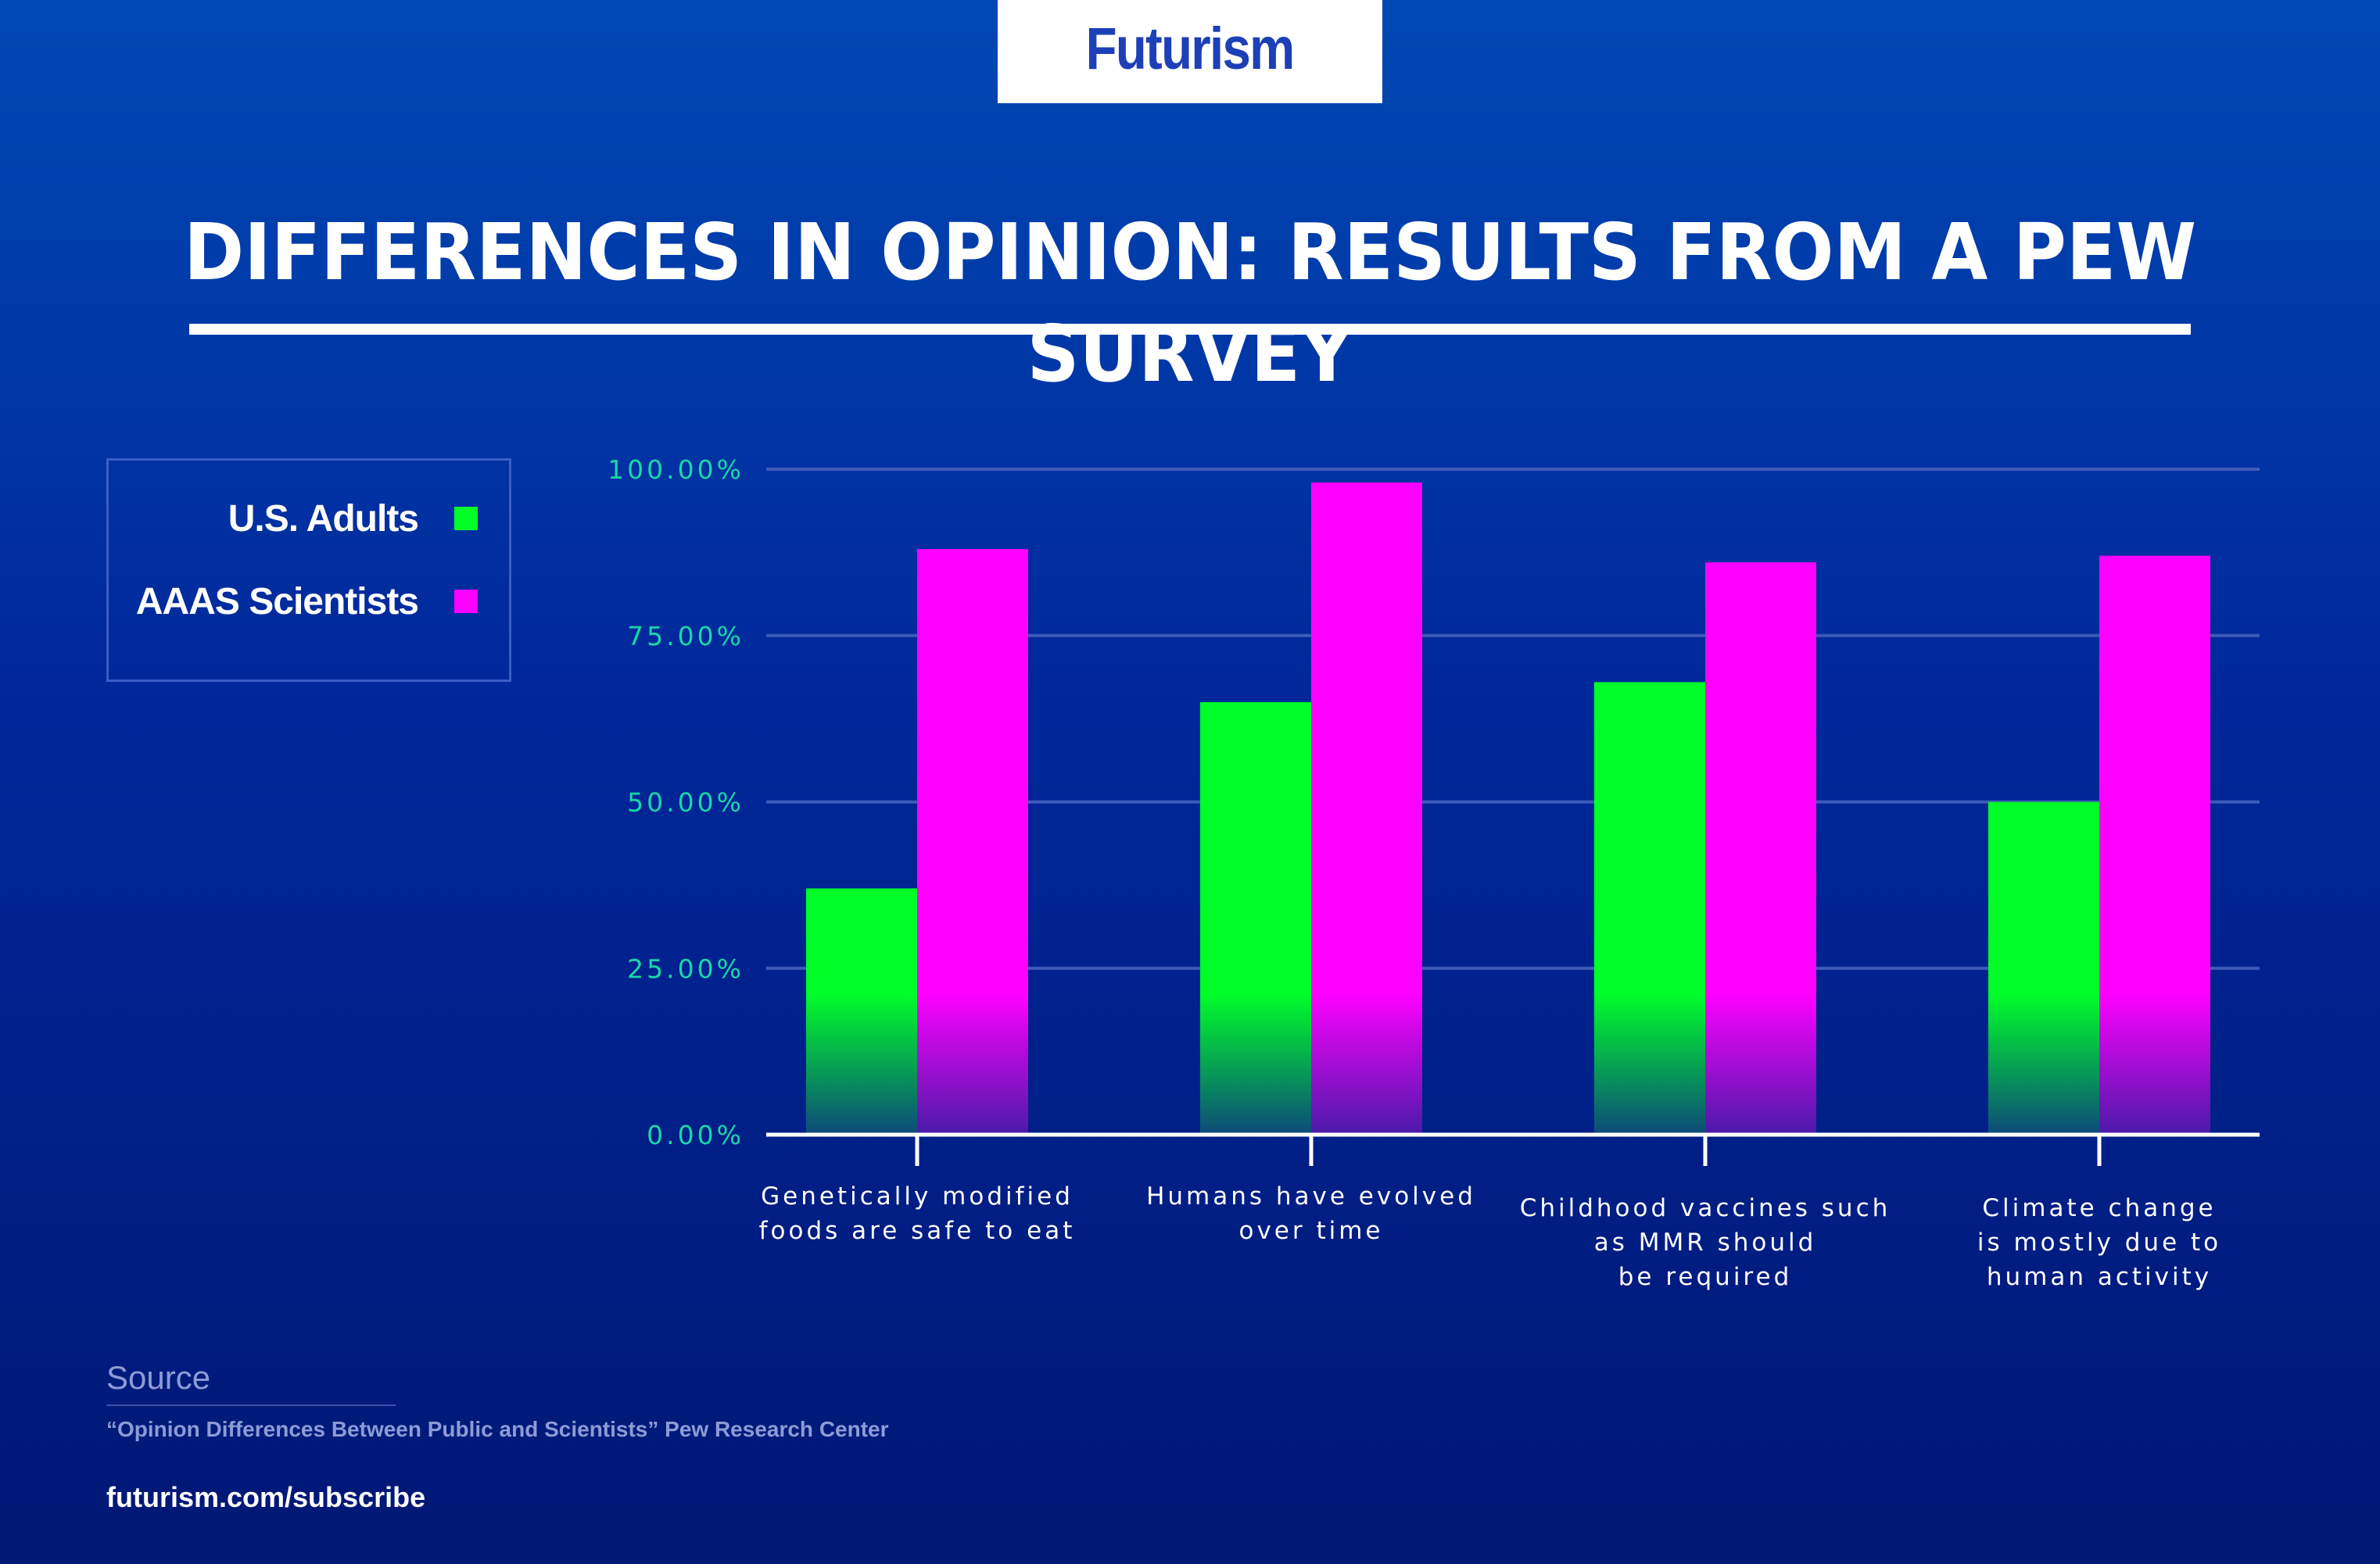 The height and width of the screenshot is (1564, 2380). What do you see at coordinates (1705, 1277) in the screenshot?
I see `category-label-line: be required` at bounding box center [1705, 1277].